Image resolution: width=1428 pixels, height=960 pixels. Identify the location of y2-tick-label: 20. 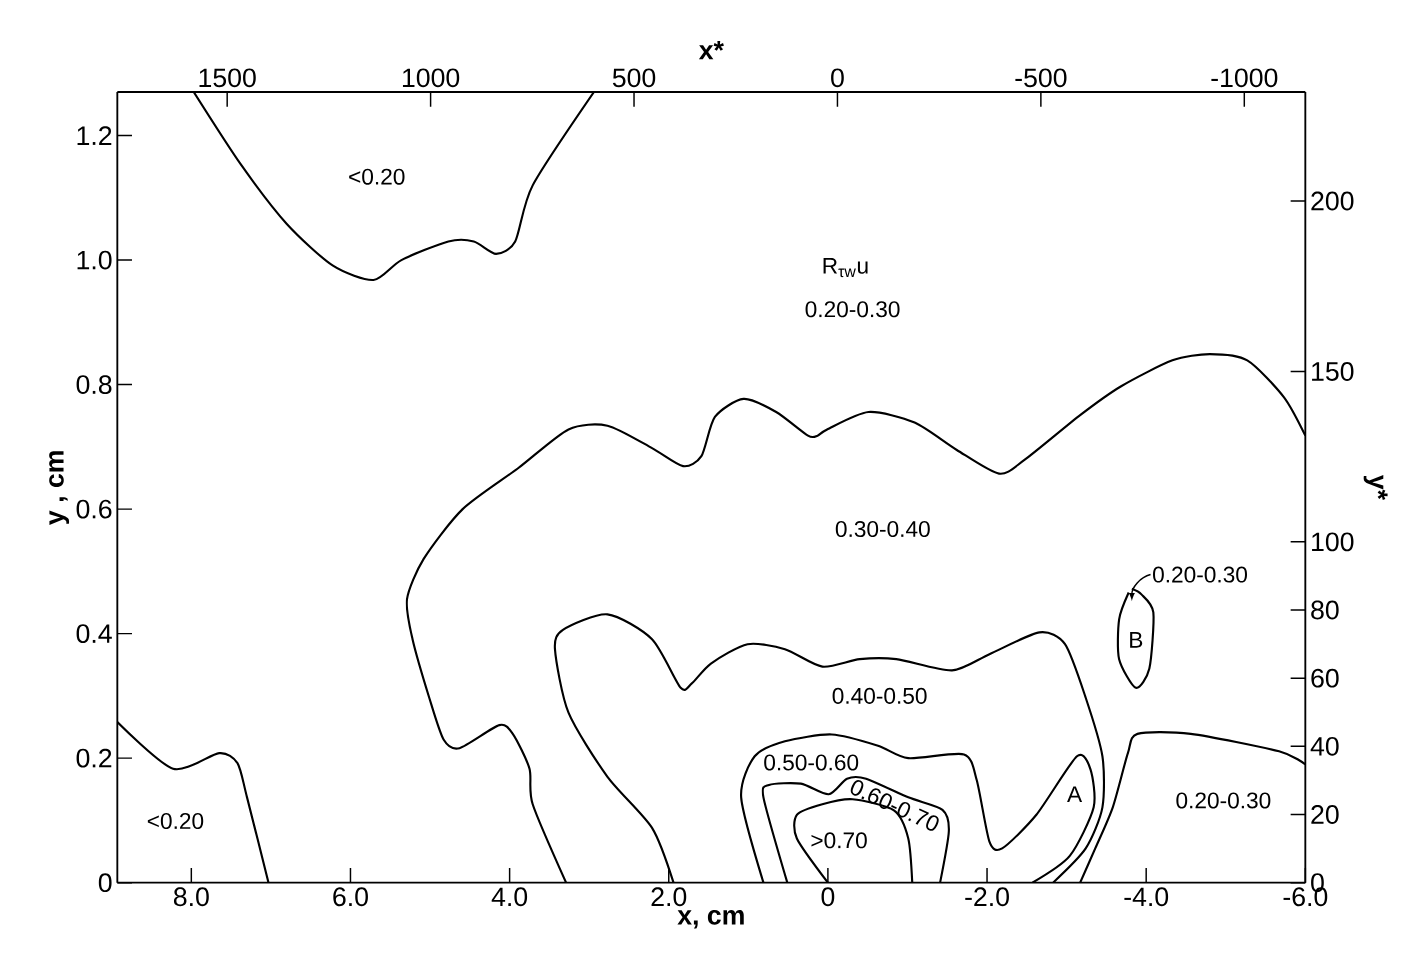
(1325, 814).